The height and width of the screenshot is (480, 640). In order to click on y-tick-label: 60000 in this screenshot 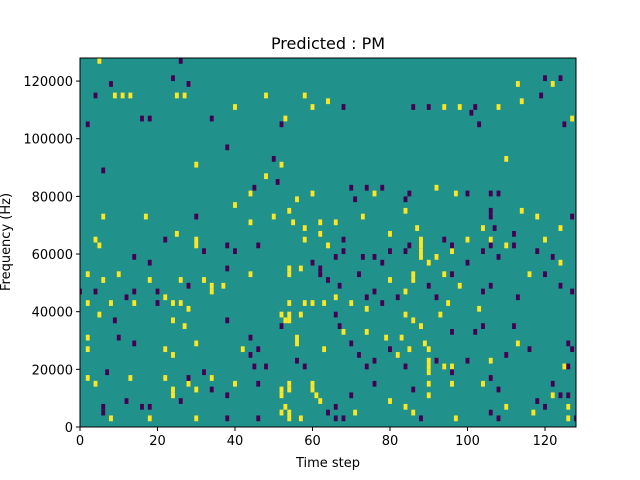, I will do `click(52, 255)`.